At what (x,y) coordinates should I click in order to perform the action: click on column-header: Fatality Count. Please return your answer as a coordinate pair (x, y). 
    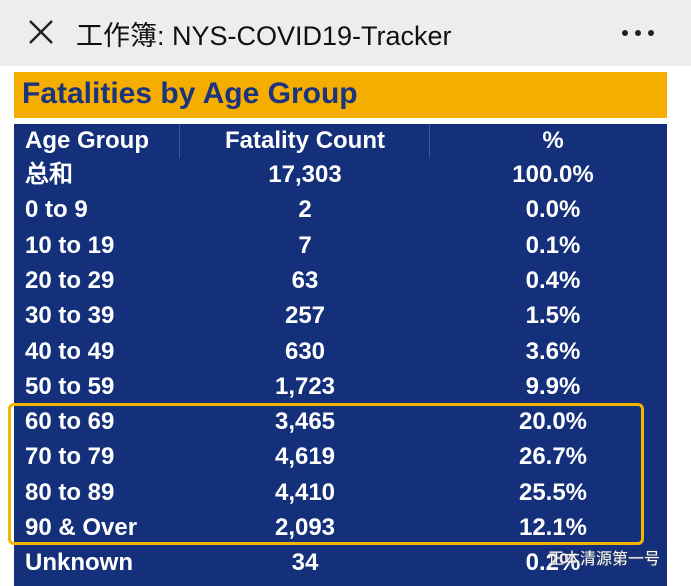
    Looking at the image, I should click on (305, 140).